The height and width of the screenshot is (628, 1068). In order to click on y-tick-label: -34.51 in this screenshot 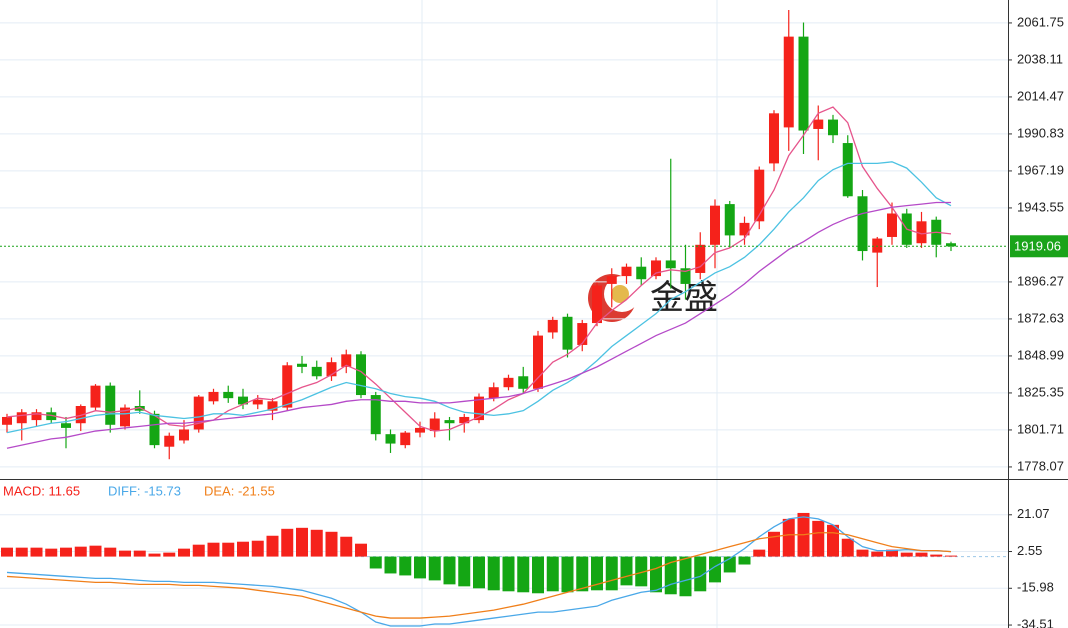, I will do `click(1035, 622)`.